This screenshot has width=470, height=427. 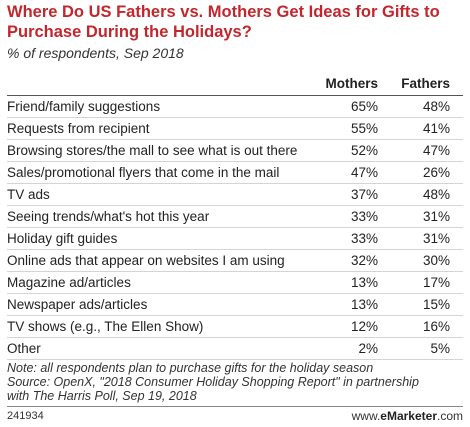 What do you see at coordinates (108, 216) in the screenshot?
I see `row-label: Seeing trends/what's hot this year` at bounding box center [108, 216].